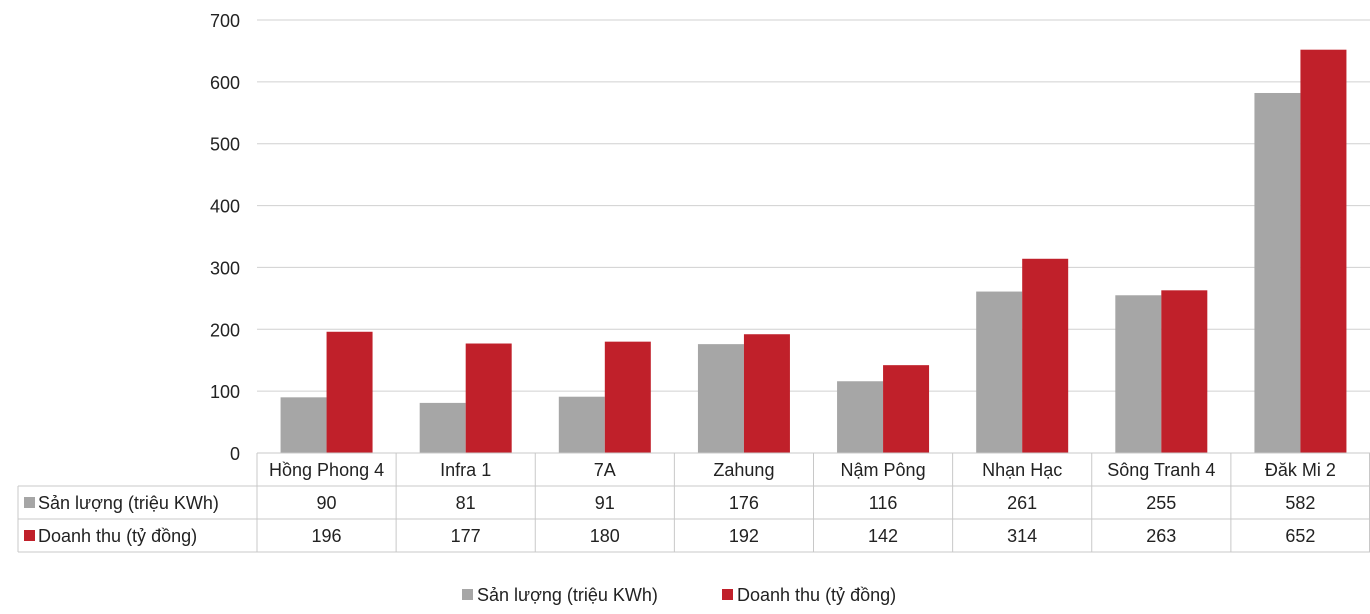 The height and width of the screenshot is (614, 1370). I want to click on y-tick-label: 0, so click(235, 454).